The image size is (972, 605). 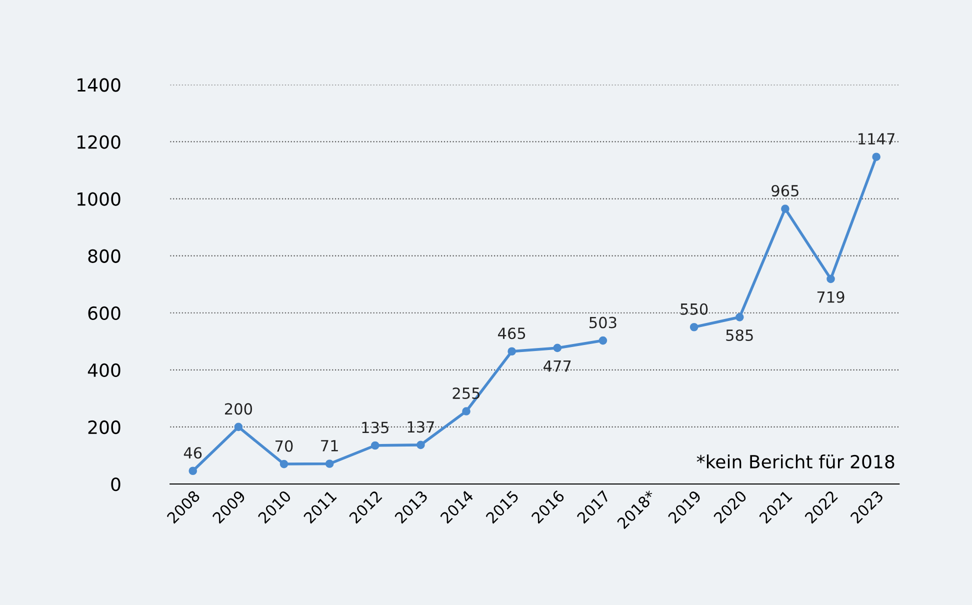 I want to click on y-tick-label: 200, so click(x=104, y=427).